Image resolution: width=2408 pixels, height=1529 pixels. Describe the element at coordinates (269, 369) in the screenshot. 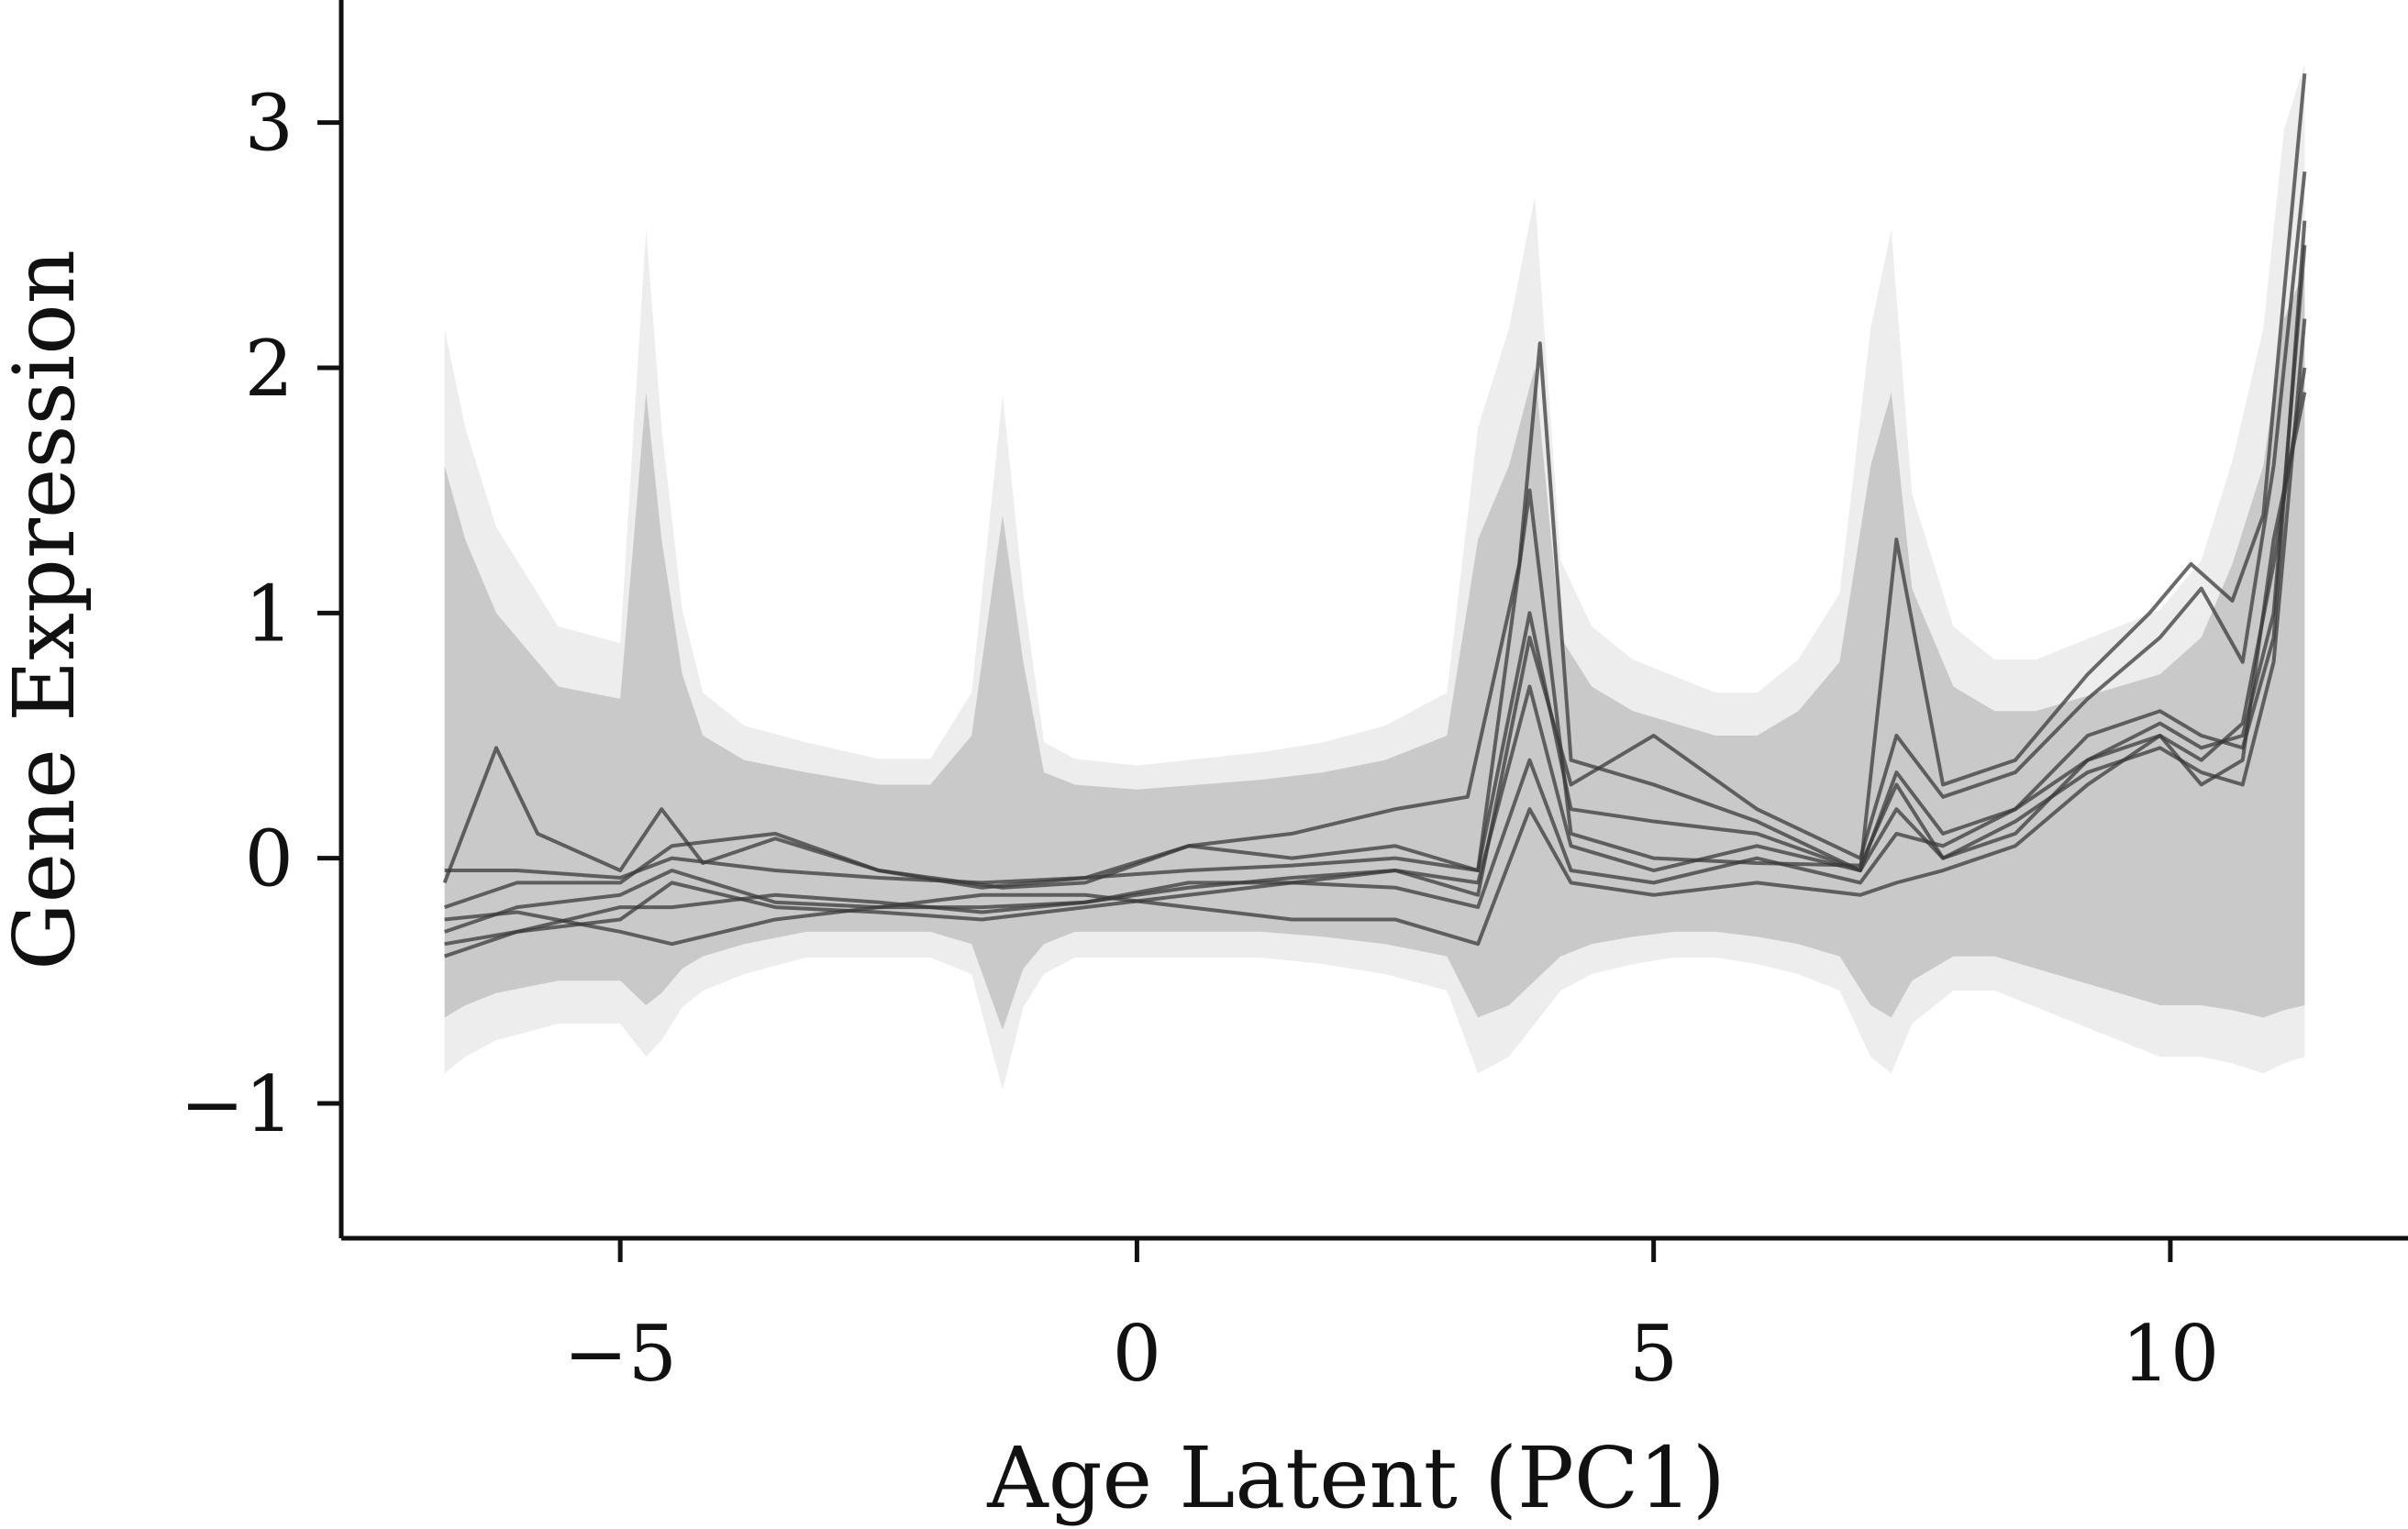

I see `y-tick-label: 2` at that location.